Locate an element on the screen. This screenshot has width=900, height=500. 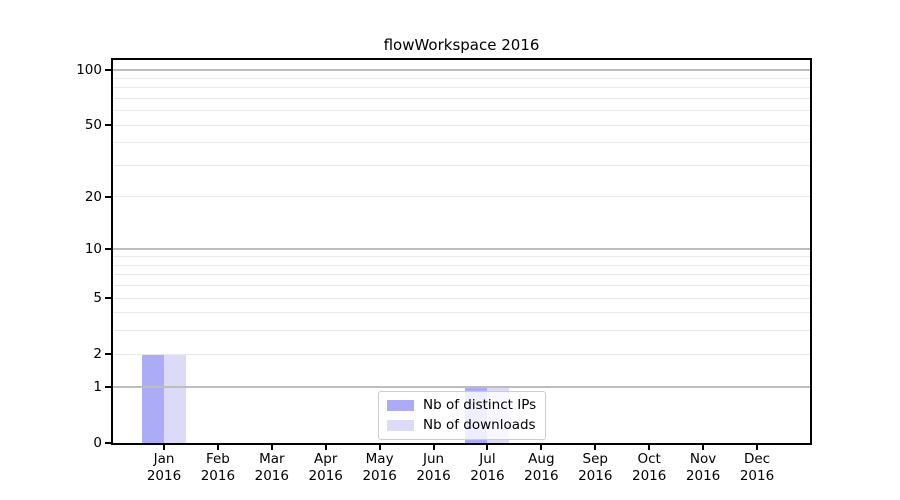
y-tick-label: 20 is located at coordinates (93, 196).